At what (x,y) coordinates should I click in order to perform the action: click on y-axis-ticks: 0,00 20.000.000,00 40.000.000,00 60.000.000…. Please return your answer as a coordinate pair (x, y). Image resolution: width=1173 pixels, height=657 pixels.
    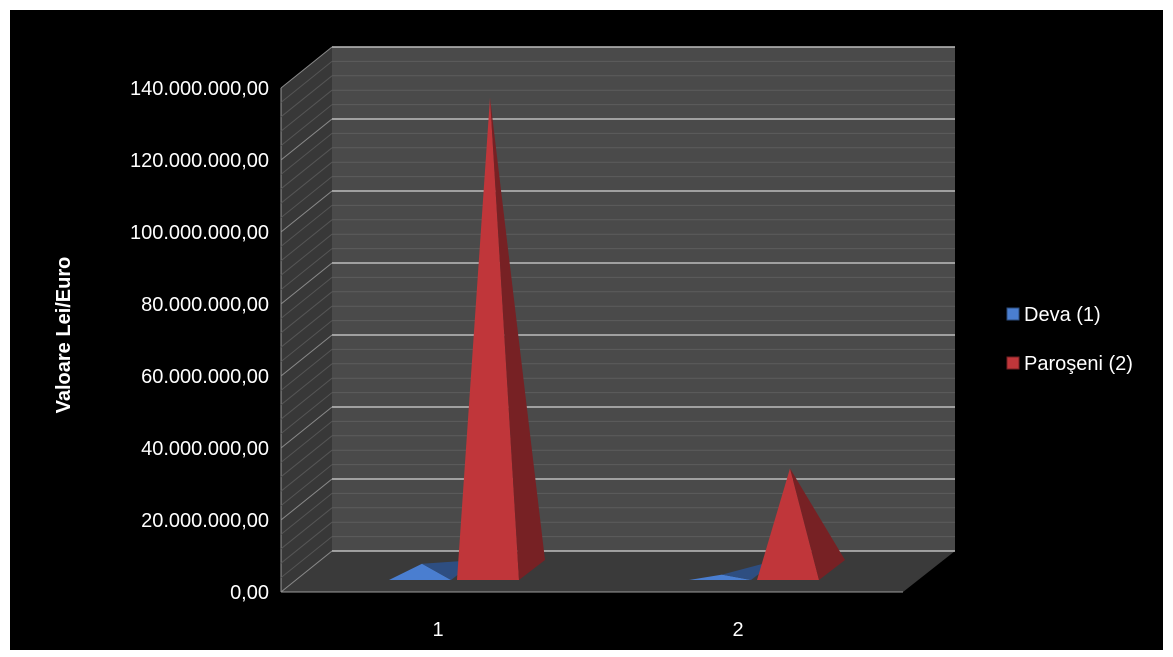
    Looking at the image, I should click on (199, 341).